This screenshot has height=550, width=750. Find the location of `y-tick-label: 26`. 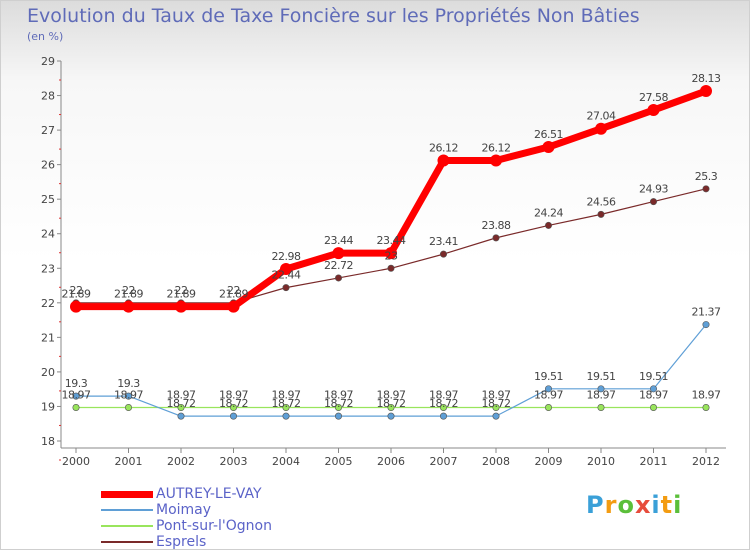

y-tick-label: 26 is located at coordinates (48, 165).